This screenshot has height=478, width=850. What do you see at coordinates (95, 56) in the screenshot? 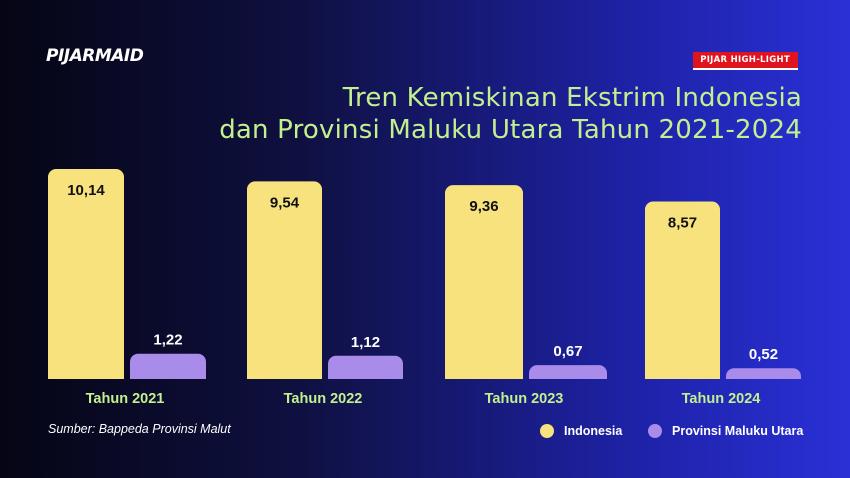
I see `brand-logo: PIJARMAID` at bounding box center [95, 56].